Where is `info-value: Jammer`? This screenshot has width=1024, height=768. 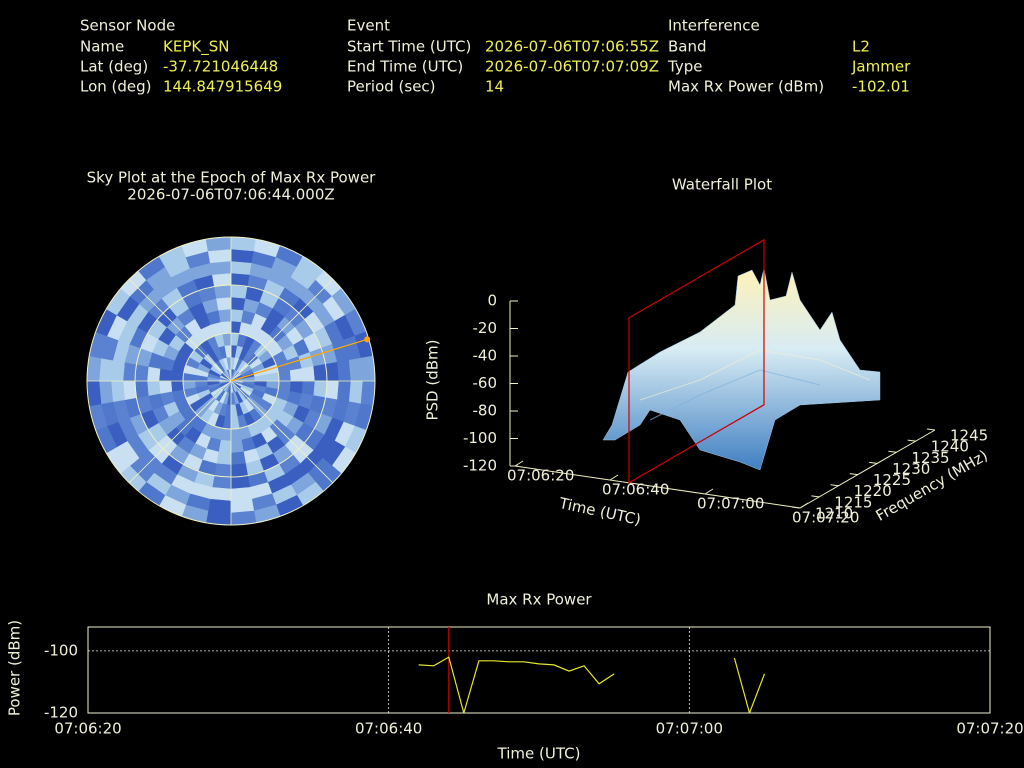 info-value: Jammer is located at coordinates (881, 67).